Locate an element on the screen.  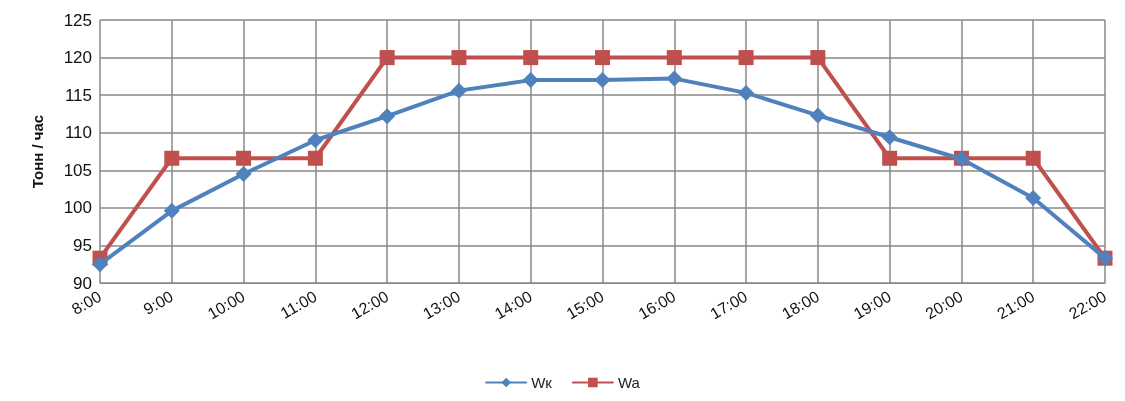
y-tick-label: 115 is located at coordinates (78, 95).